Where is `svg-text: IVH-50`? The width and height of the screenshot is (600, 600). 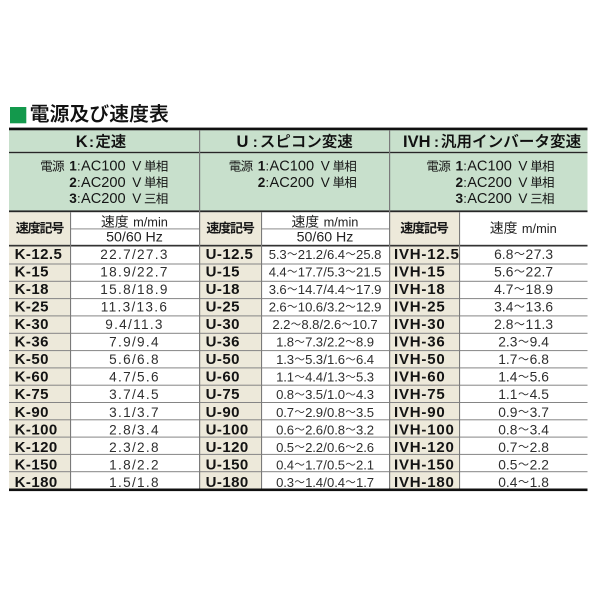 svg-text: IVH-50 is located at coordinates (420, 359).